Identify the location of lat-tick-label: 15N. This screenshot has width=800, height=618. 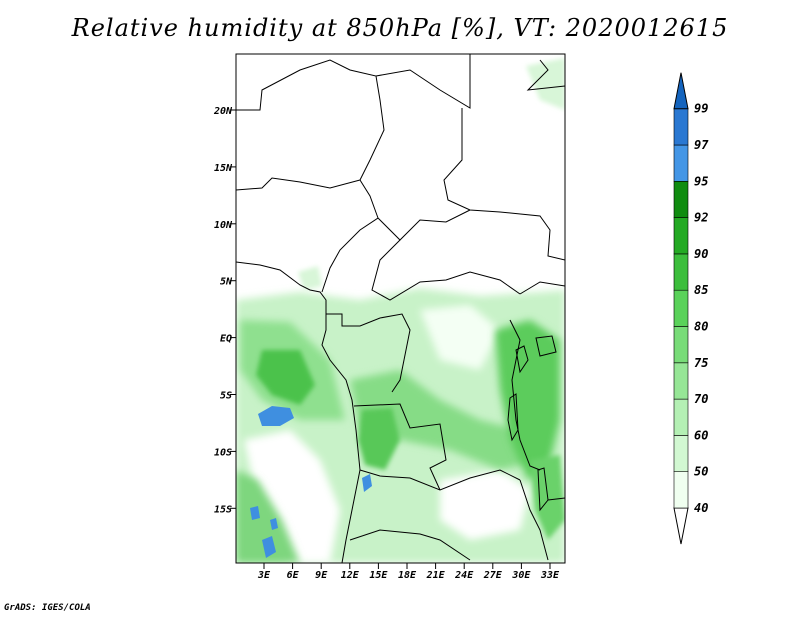
(223, 168).